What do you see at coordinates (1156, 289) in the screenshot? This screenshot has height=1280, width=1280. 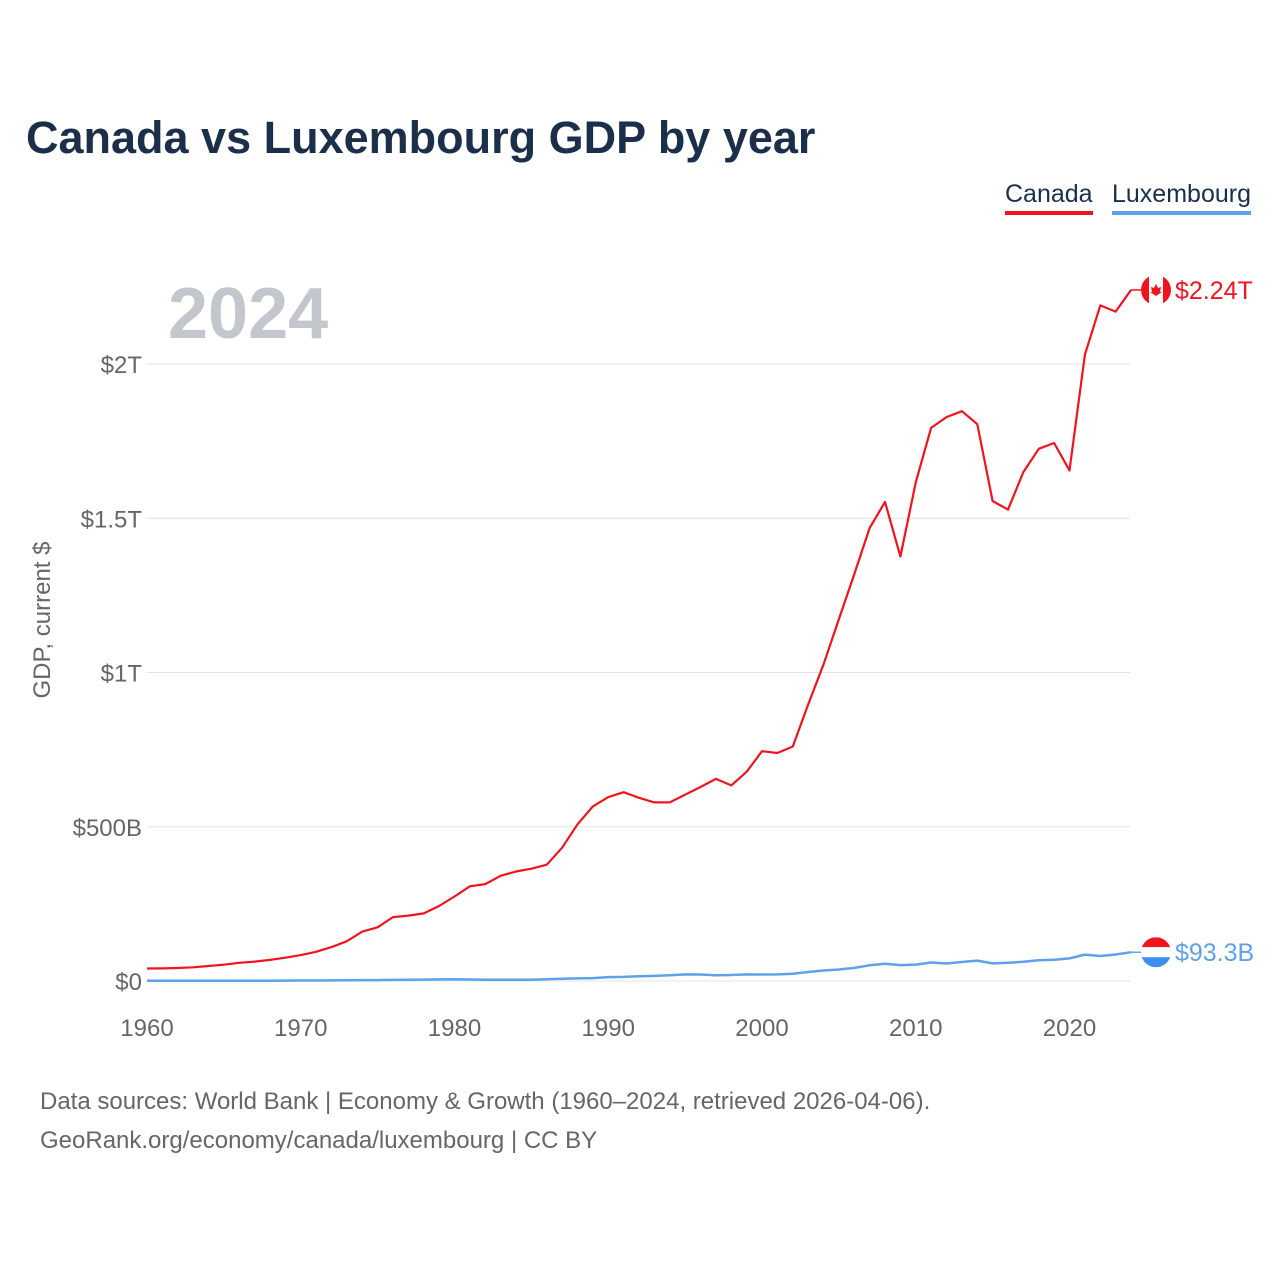 I see `canada-flag-icon` at bounding box center [1156, 289].